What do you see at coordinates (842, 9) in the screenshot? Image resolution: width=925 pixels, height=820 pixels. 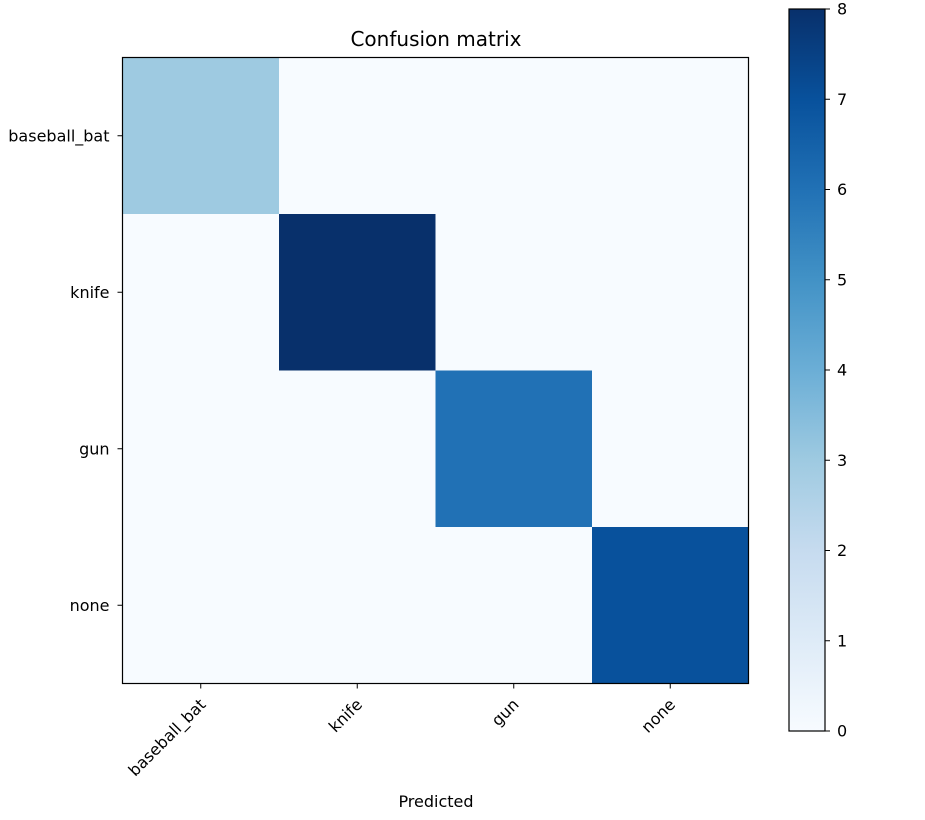 I see `colorbar-tick-label: 8` at bounding box center [842, 9].